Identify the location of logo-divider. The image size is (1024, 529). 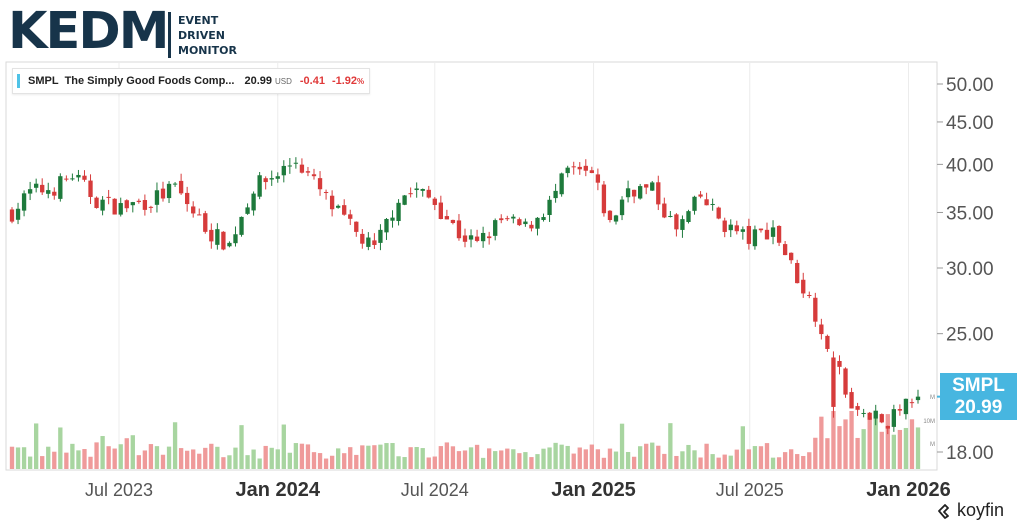
(169, 35).